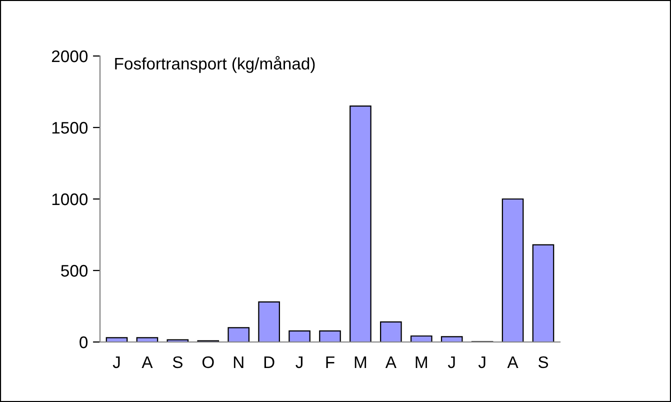  Describe the element at coordinates (330, 362) in the screenshot. I see `x-tick-label: F` at that location.